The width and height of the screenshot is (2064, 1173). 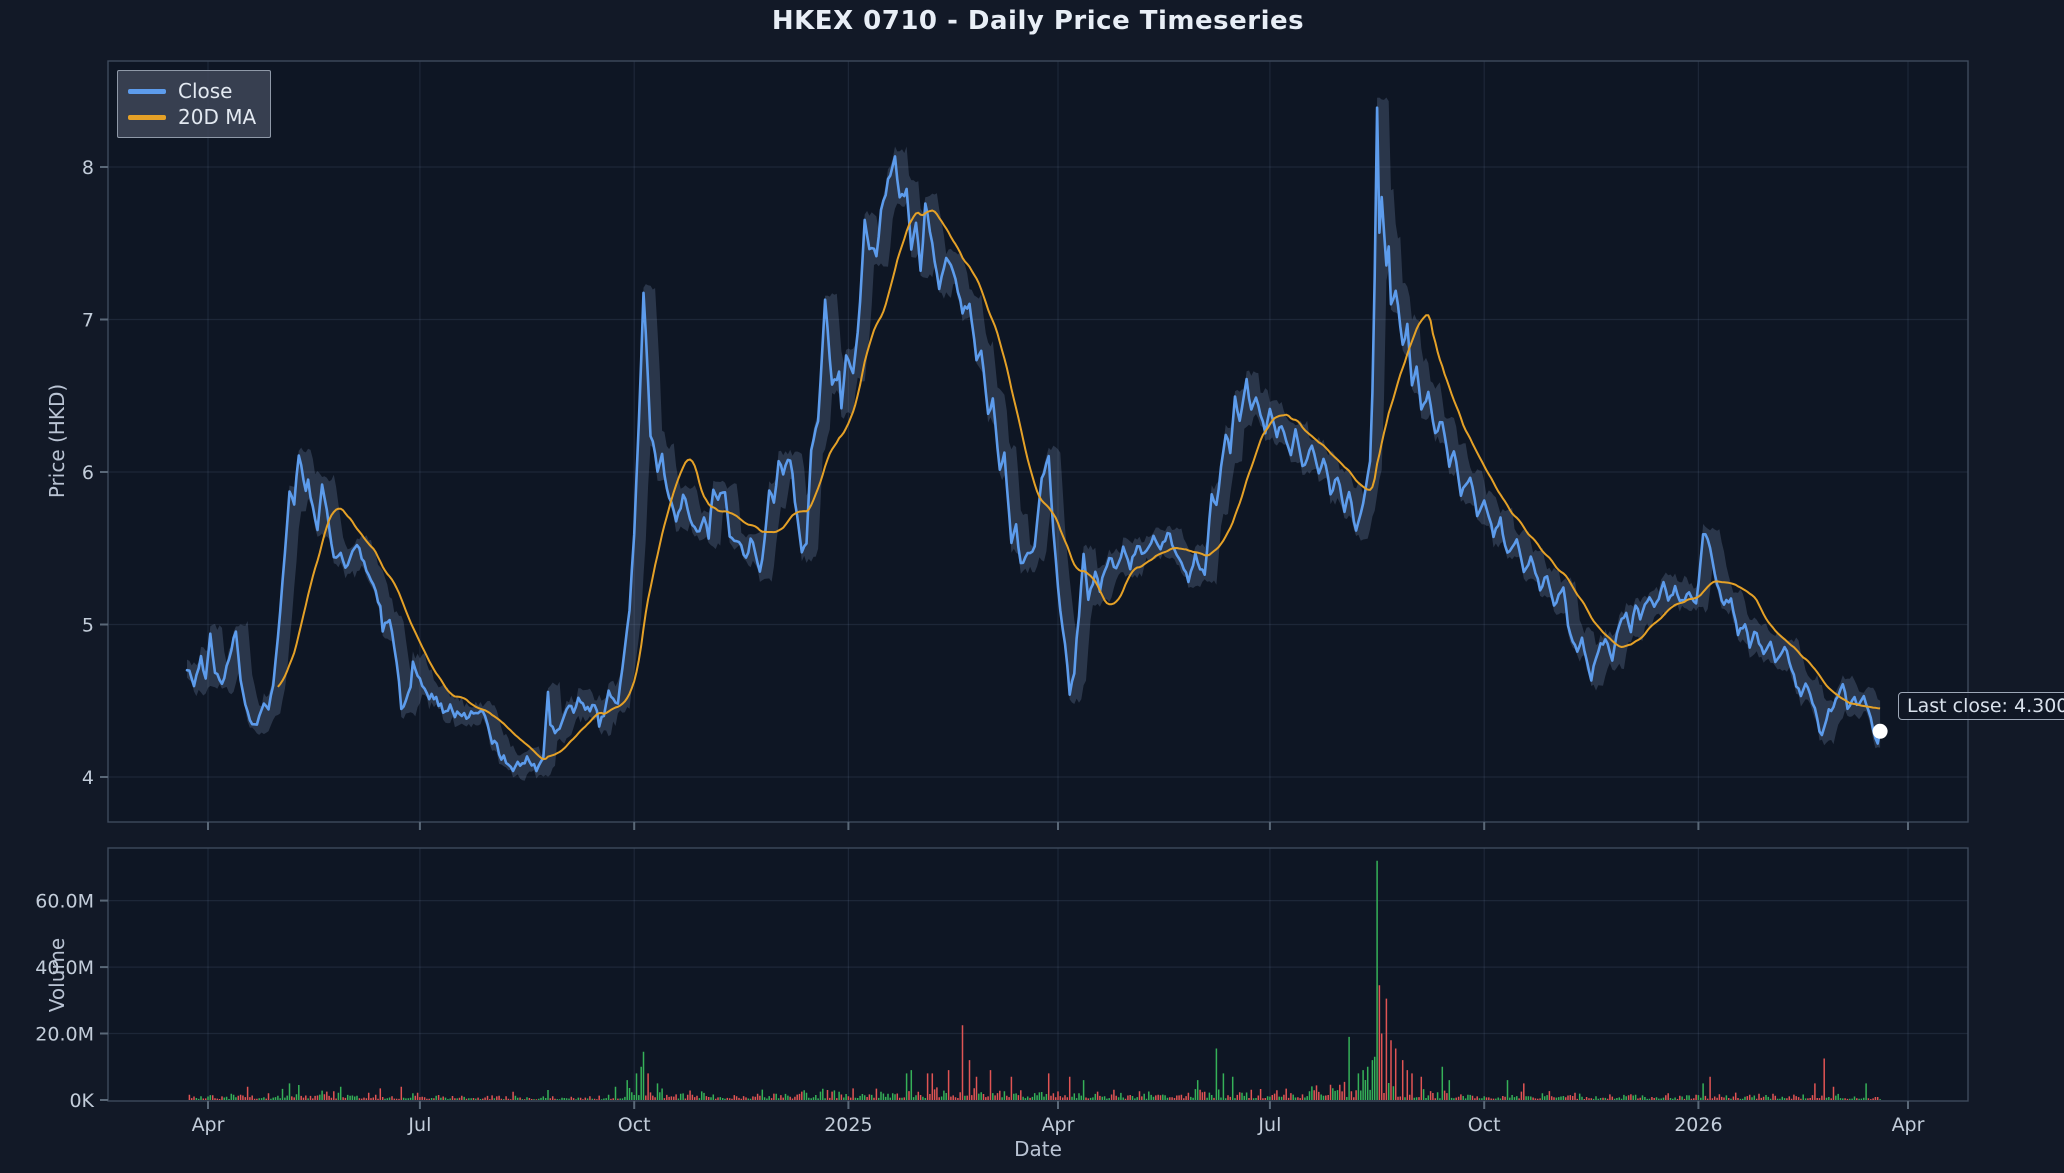 I want to click on legend-item-close: Close, so click(x=192, y=91).